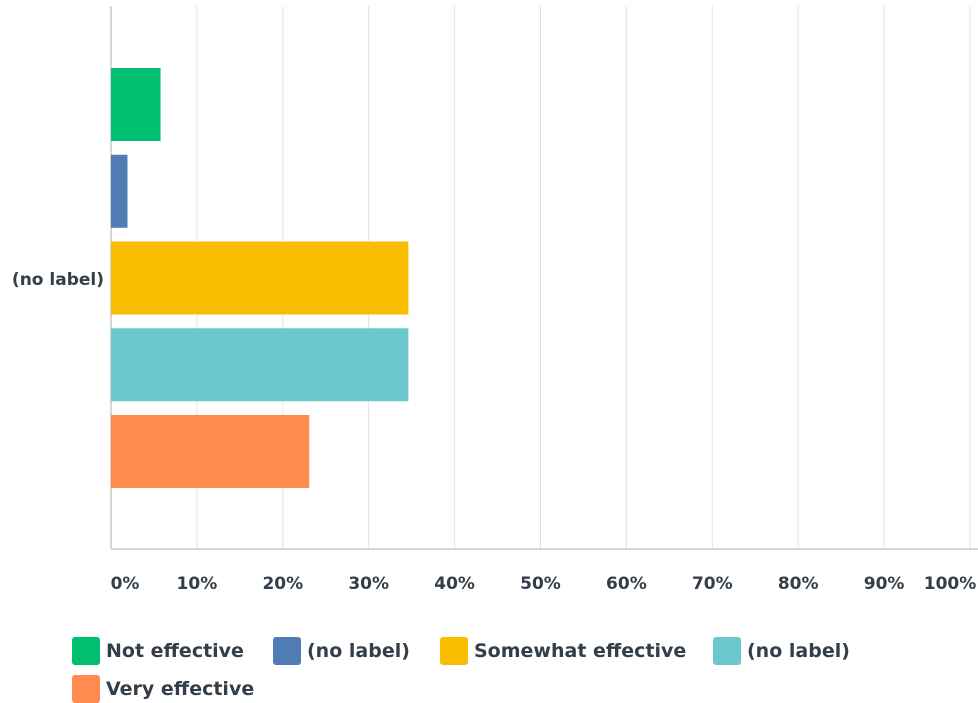 The width and height of the screenshot is (978, 703). I want to click on legend-item: Somewhat effective, so click(563, 651).